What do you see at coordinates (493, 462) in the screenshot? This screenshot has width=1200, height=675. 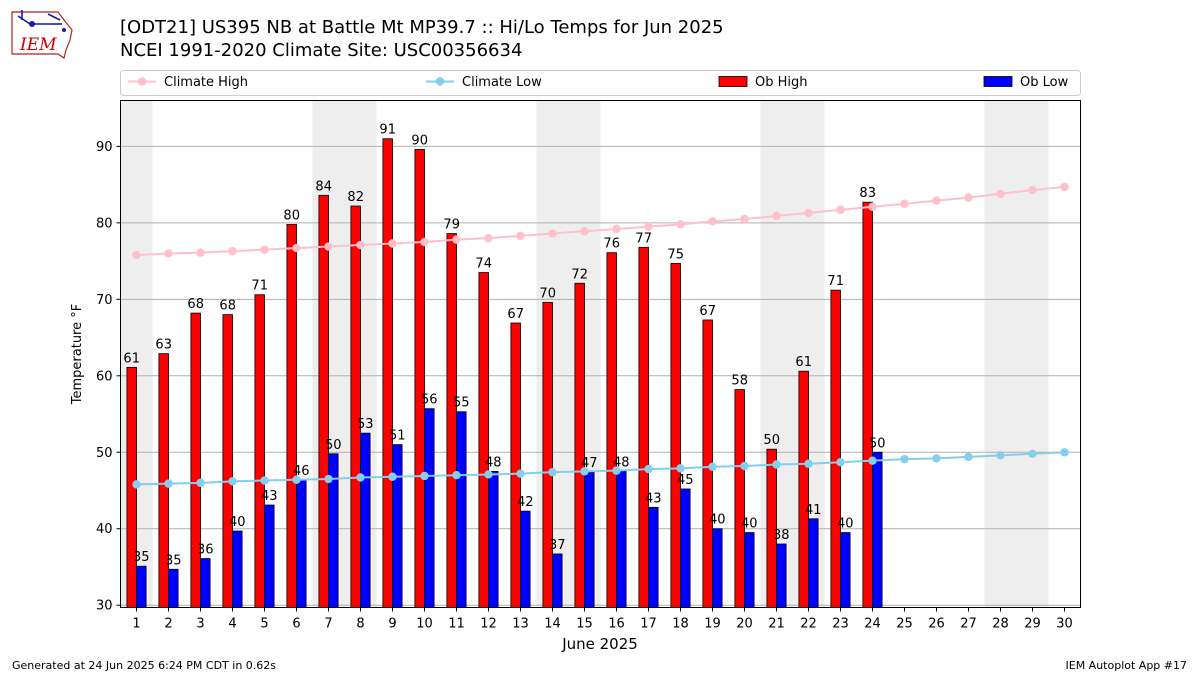 I see `ob-low-label-12: 48` at bounding box center [493, 462].